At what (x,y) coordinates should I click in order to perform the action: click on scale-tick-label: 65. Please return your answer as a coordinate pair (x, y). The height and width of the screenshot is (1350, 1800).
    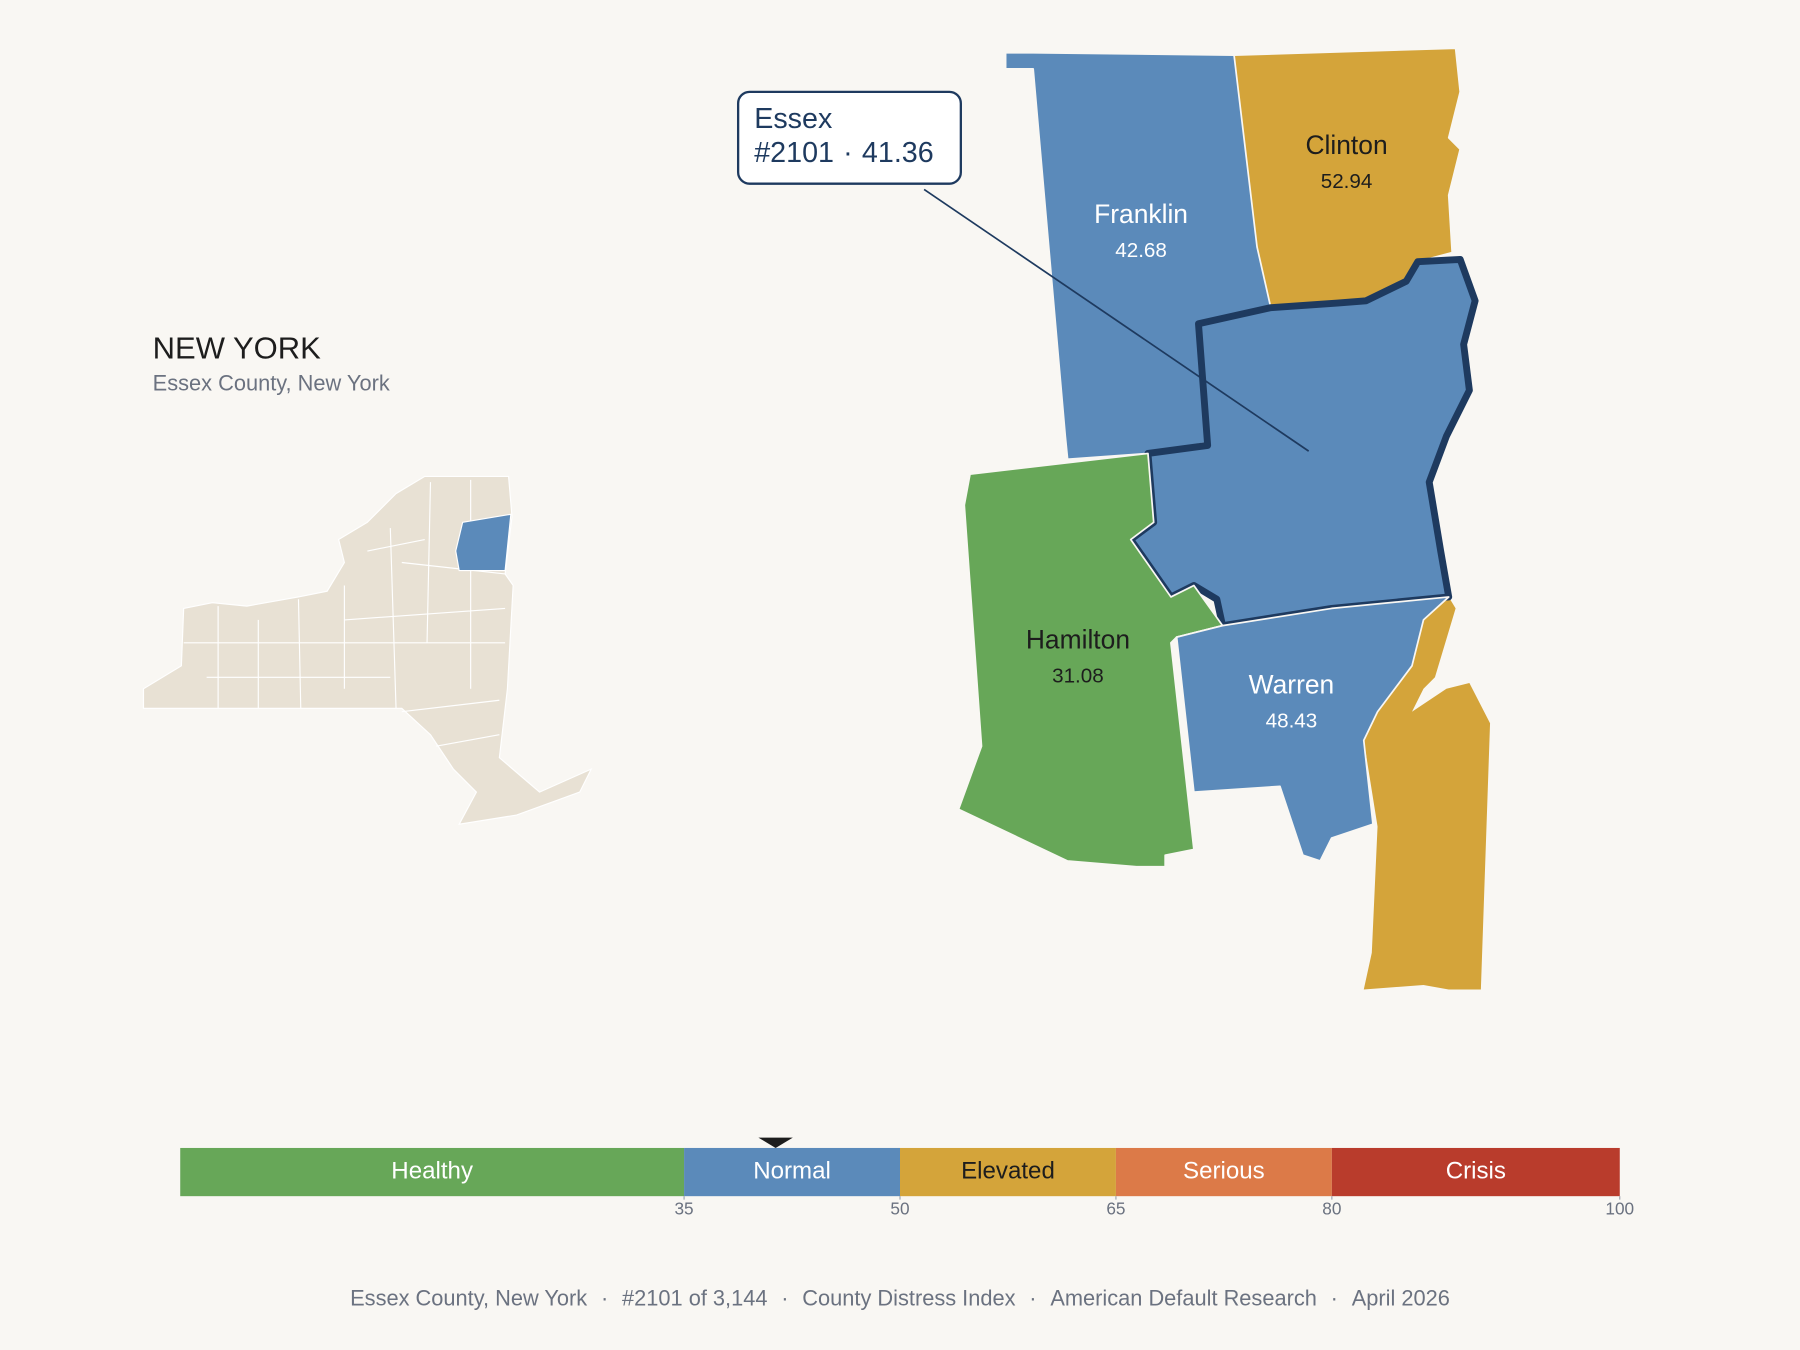
    Looking at the image, I should click on (1115, 1208).